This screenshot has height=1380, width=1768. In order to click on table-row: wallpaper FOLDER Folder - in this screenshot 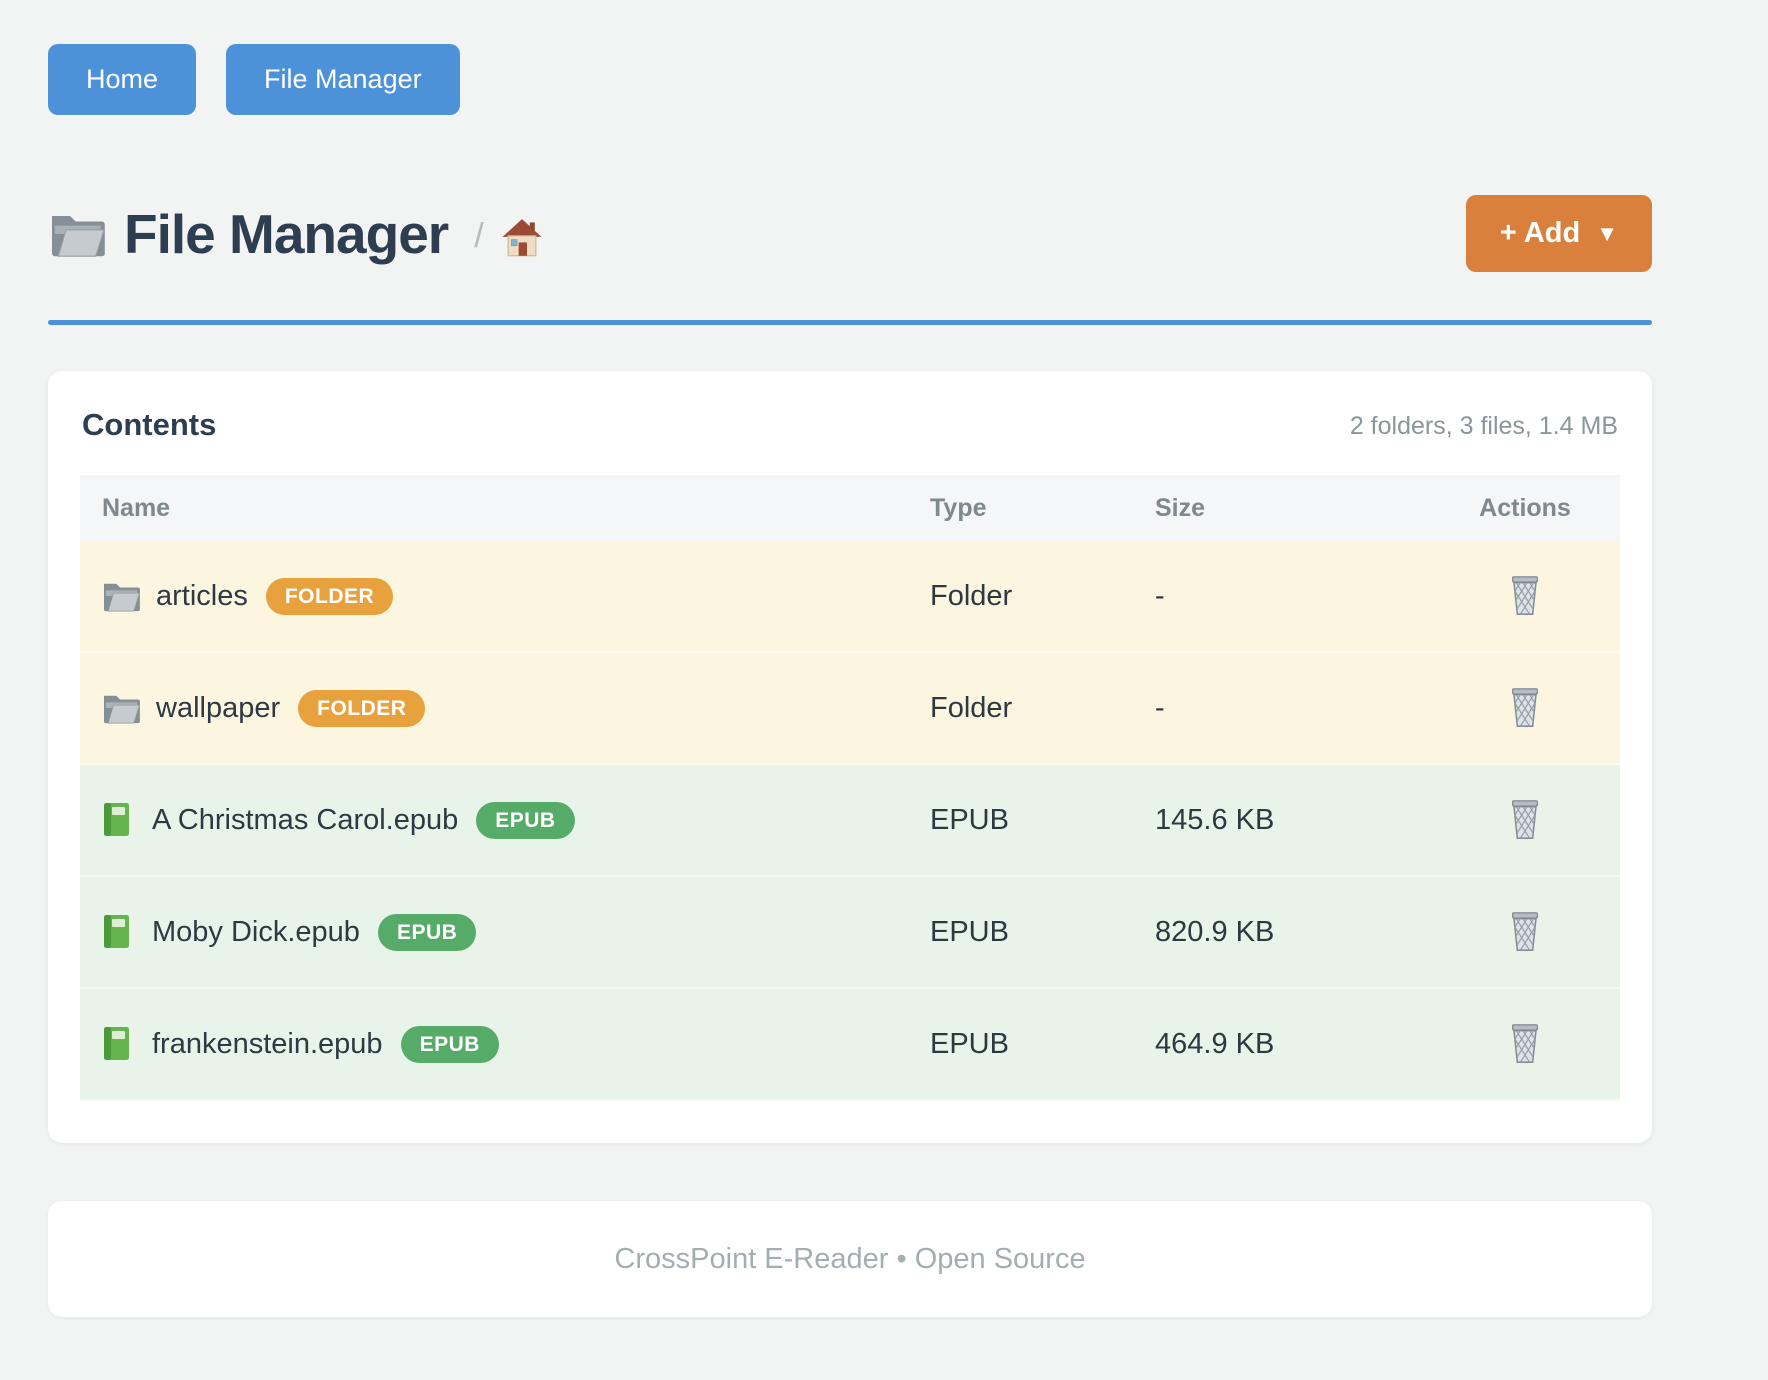, I will do `click(850, 709)`.